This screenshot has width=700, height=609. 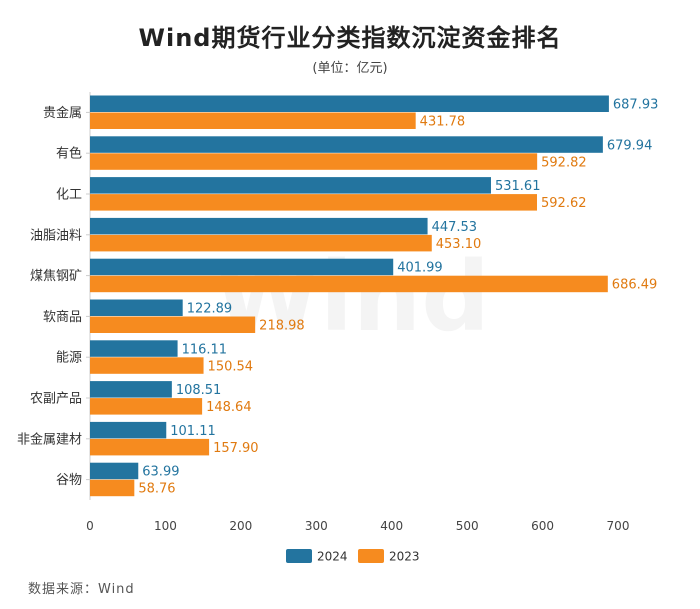 I want to click on data-label-2023-1: 592.82, so click(x=564, y=162).